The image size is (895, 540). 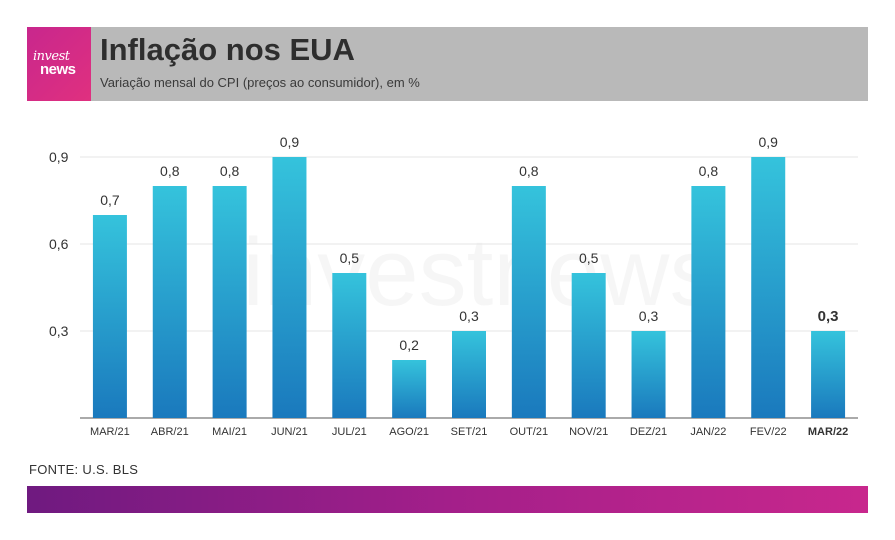 What do you see at coordinates (227, 49) in the screenshot?
I see `chart-title: Inflação nos EUA` at bounding box center [227, 49].